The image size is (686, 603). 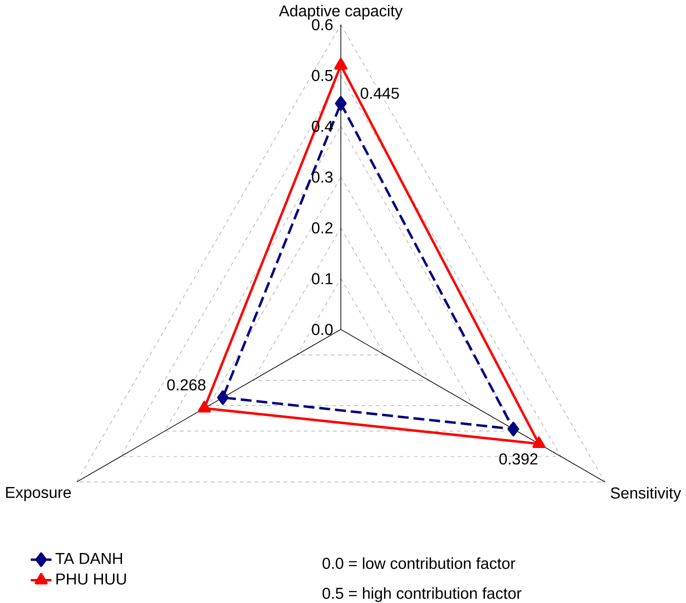 What do you see at coordinates (322, 278) in the screenshot?
I see `y-tick-label: 0.1` at bounding box center [322, 278].